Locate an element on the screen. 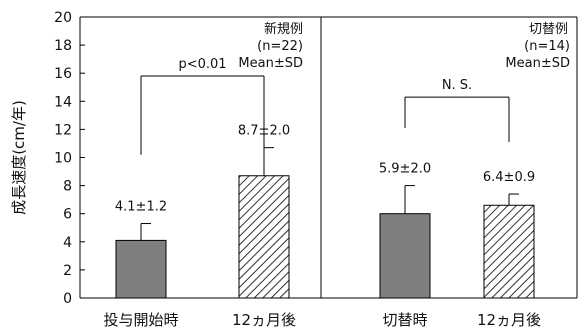 The image size is (581, 331). bar-value-label: 5.9±2.0 is located at coordinates (405, 169).